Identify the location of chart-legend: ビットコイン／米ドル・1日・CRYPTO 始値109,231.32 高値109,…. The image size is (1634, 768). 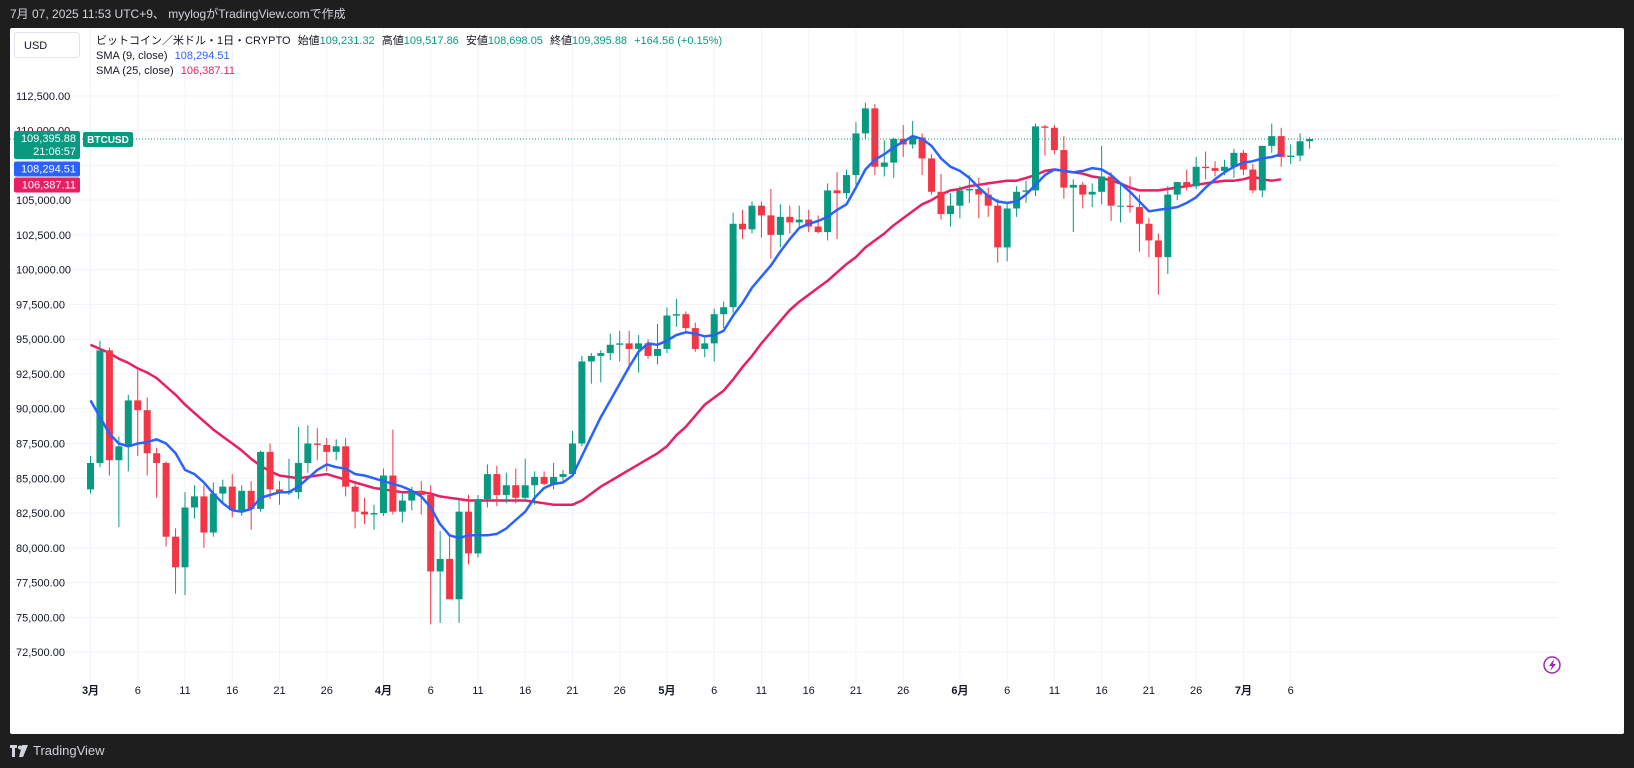
(411, 56).